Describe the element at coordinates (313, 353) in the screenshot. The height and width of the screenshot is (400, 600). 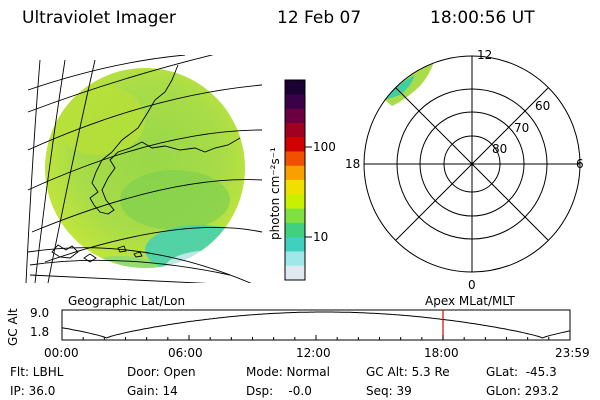
I see `alt-xtick-1200: 12:00` at that location.